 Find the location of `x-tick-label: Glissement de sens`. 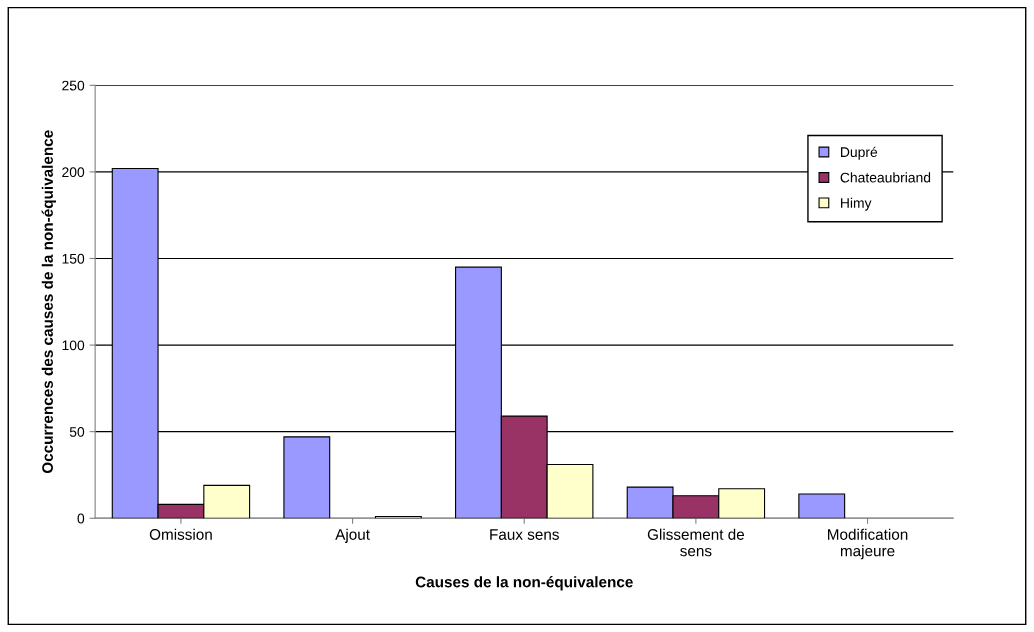

x-tick-label: Glissement de sens is located at coordinates (696, 542).